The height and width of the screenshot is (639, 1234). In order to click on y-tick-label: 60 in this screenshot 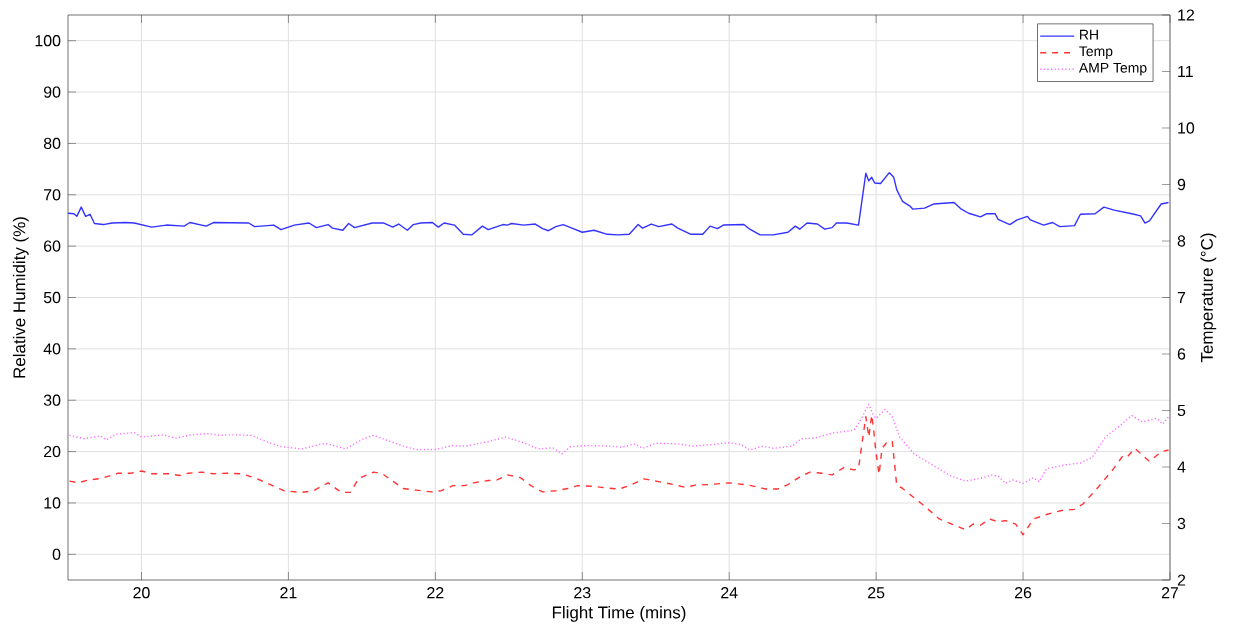, I will do `click(52, 246)`.